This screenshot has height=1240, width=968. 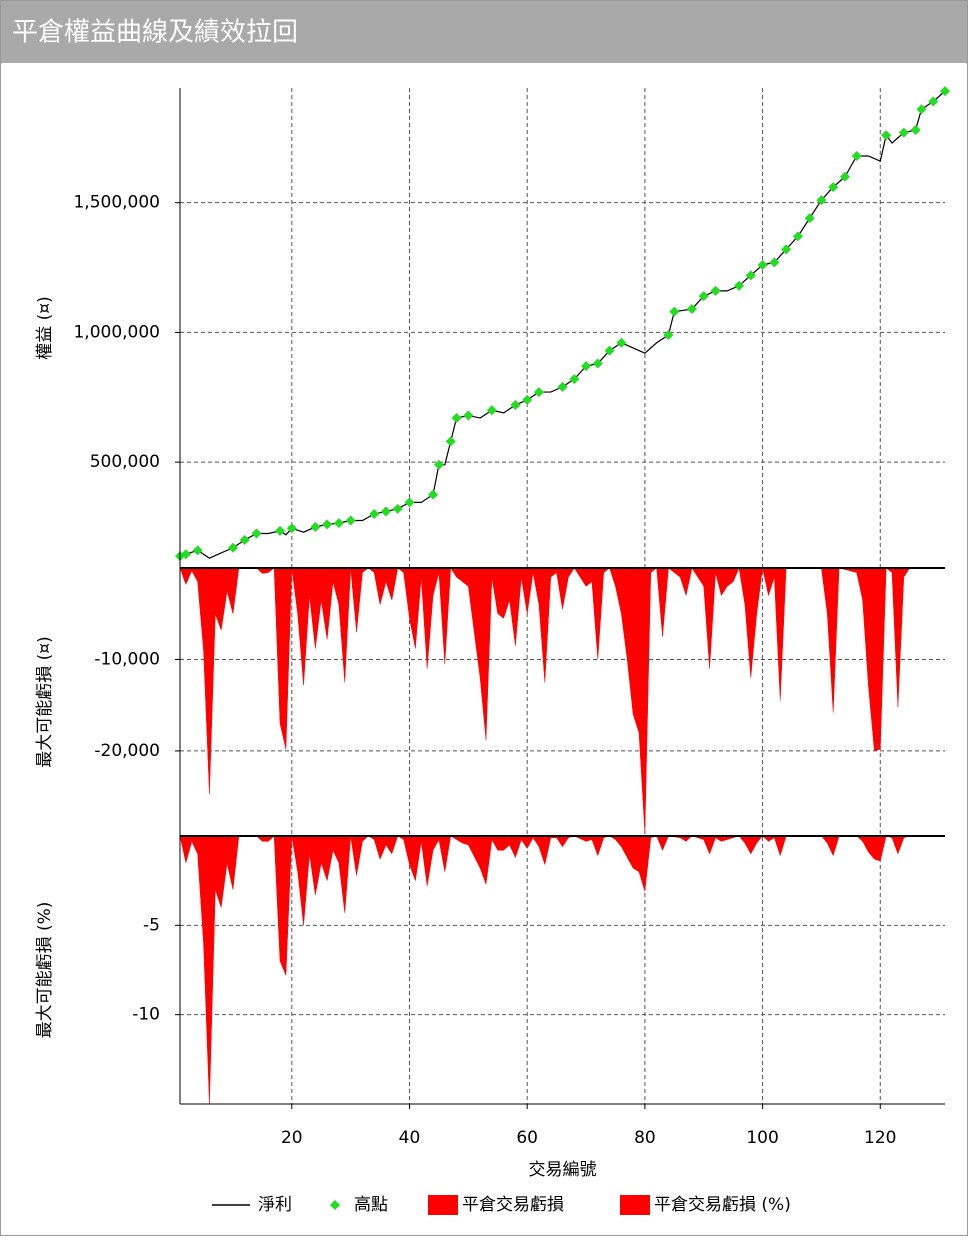 I want to click on x-tick-label: 80, so click(x=645, y=1138).